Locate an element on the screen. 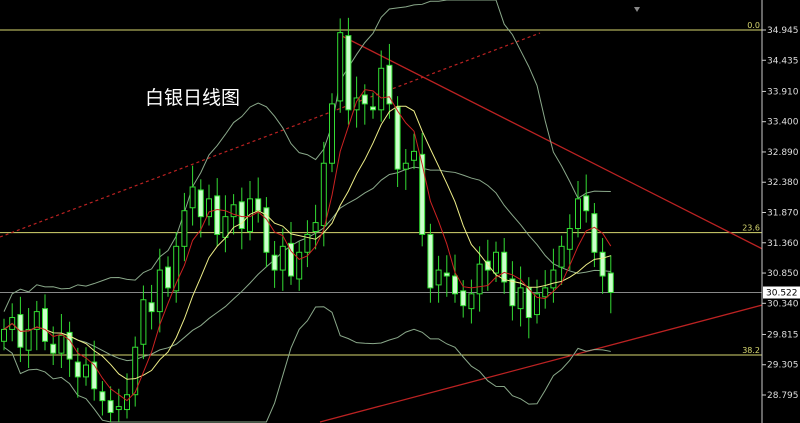  chart-title: 白银日线图 is located at coordinates (193, 98).